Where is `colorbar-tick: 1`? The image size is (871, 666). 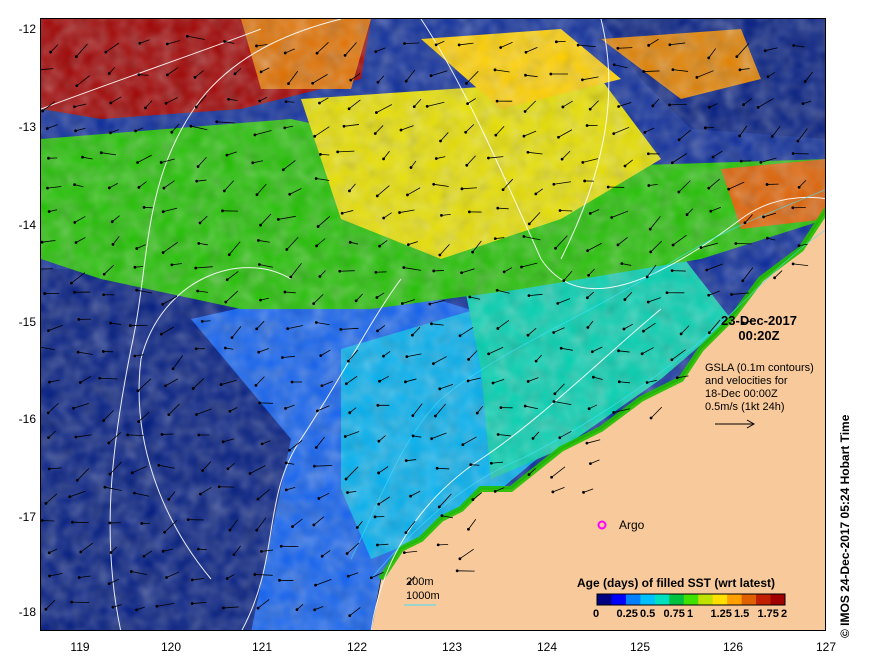
colorbar-tick: 1 is located at coordinates (690, 614).